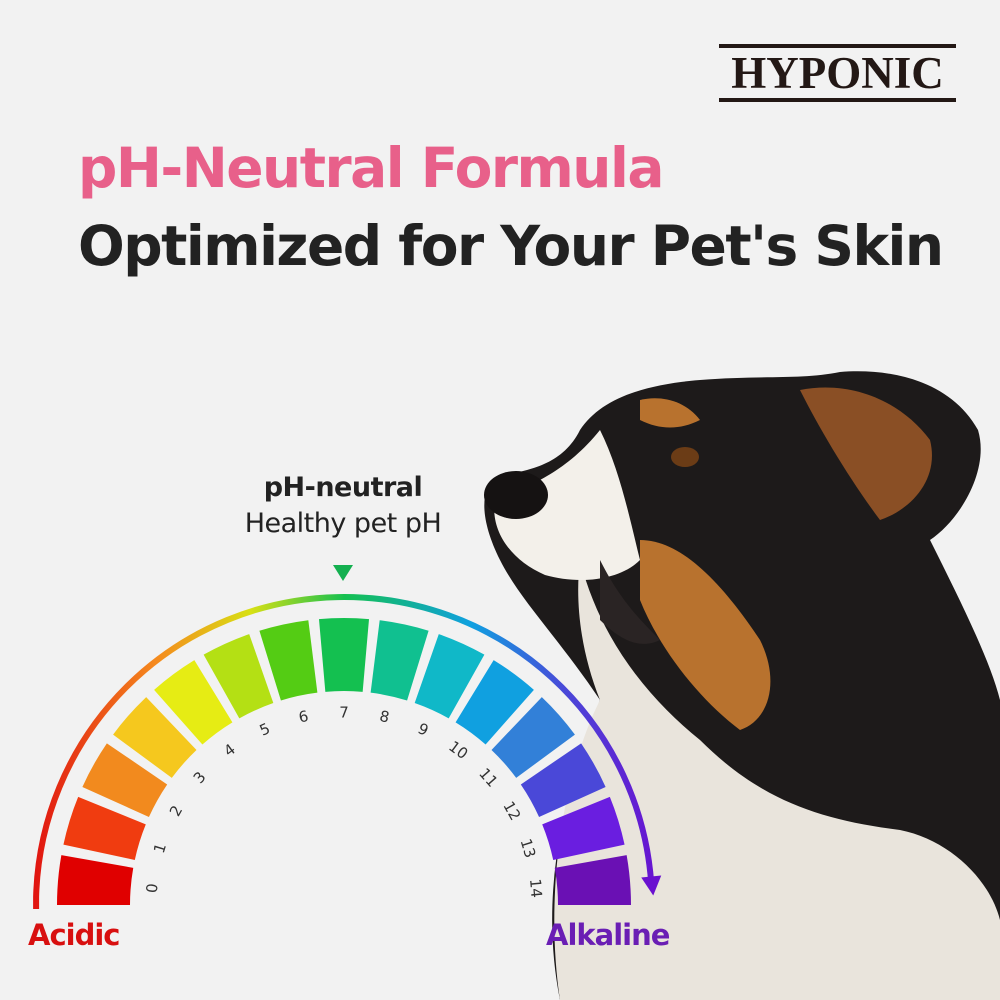  I want to click on indicator-title: pH-neutral, so click(343, 487).